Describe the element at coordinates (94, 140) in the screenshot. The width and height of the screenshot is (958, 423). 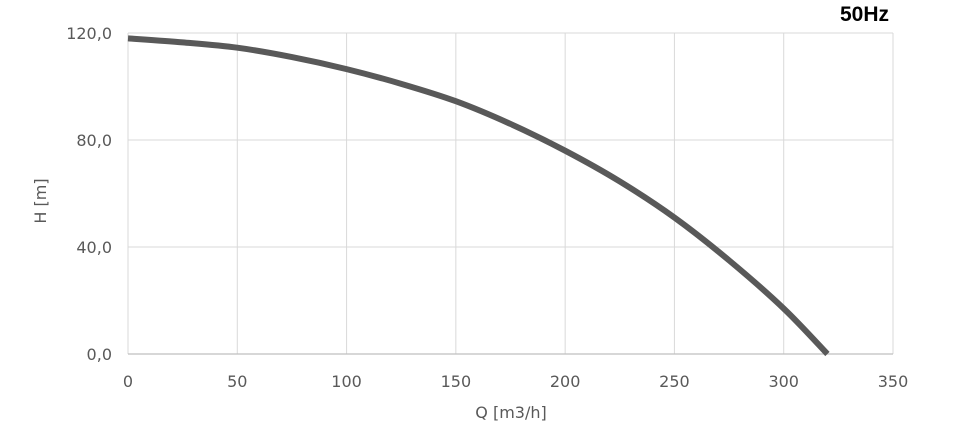
I see `y-tick-label: 80,0` at that location.